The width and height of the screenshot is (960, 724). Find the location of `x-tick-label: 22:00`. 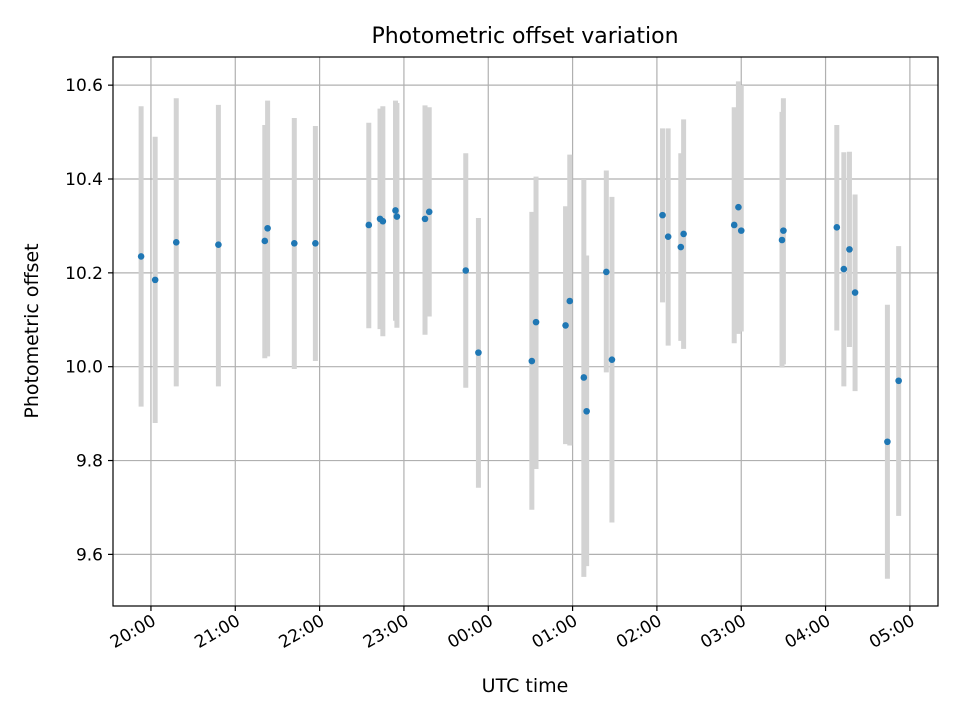

x-tick-label: 22:00 is located at coordinates (302, 632).